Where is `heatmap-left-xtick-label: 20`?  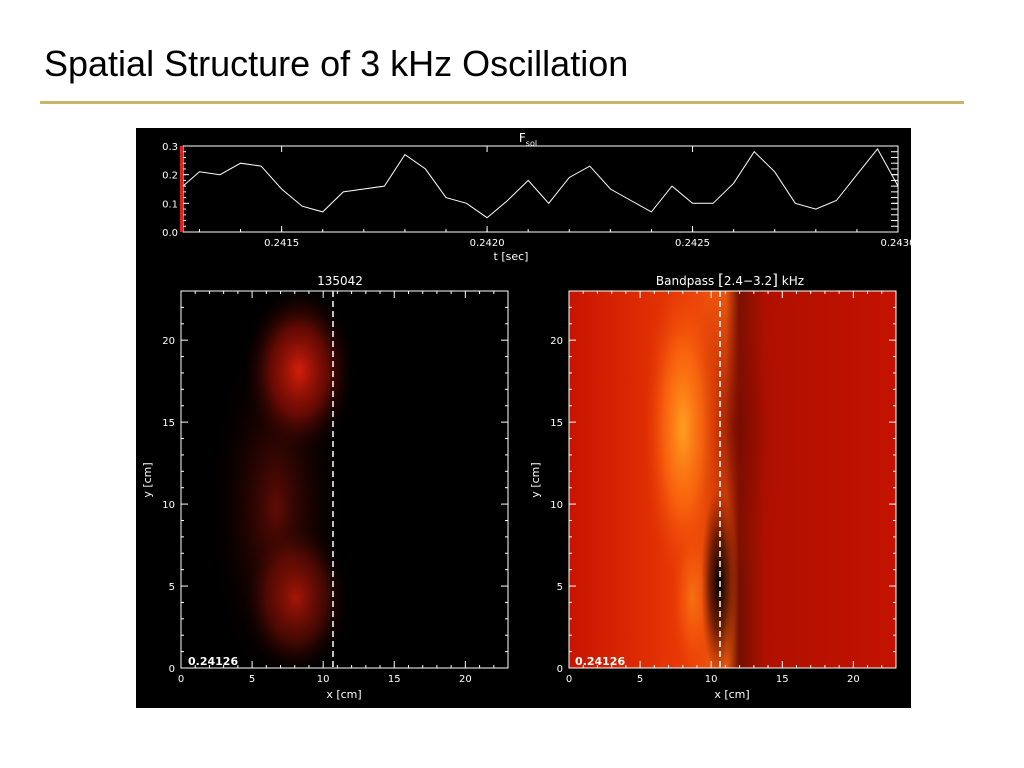 heatmap-left-xtick-label: 20 is located at coordinates (465, 679).